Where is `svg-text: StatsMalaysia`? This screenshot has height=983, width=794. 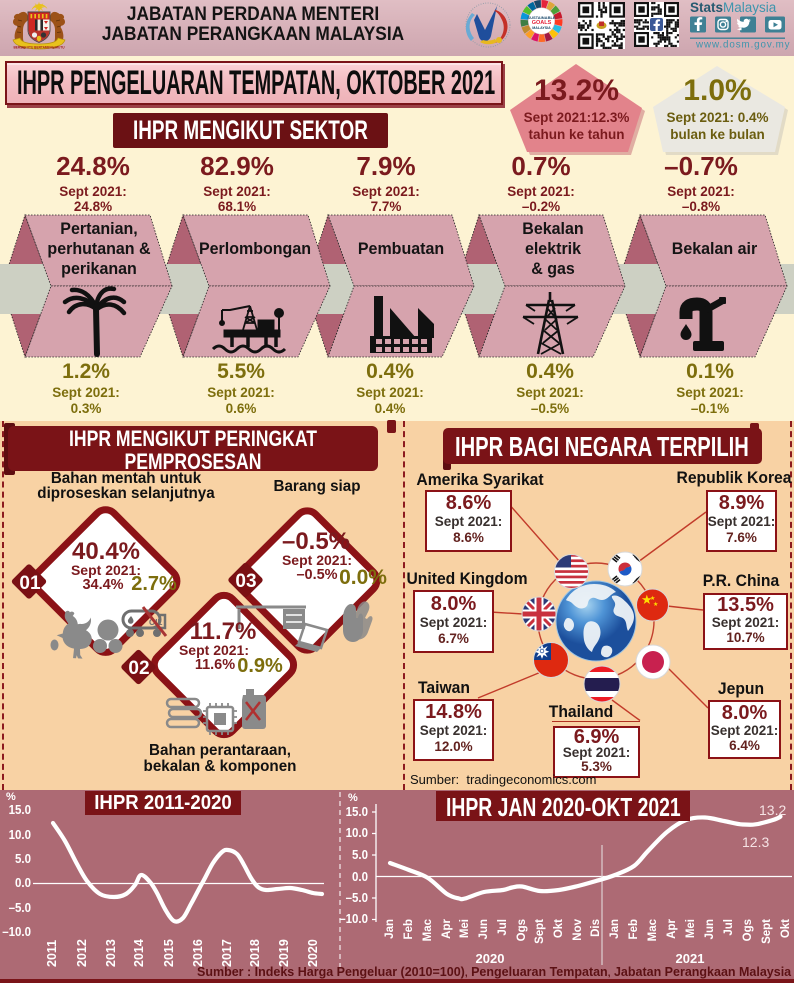 svg-text: StatsMalaysia is located at coordinates (733, 7).